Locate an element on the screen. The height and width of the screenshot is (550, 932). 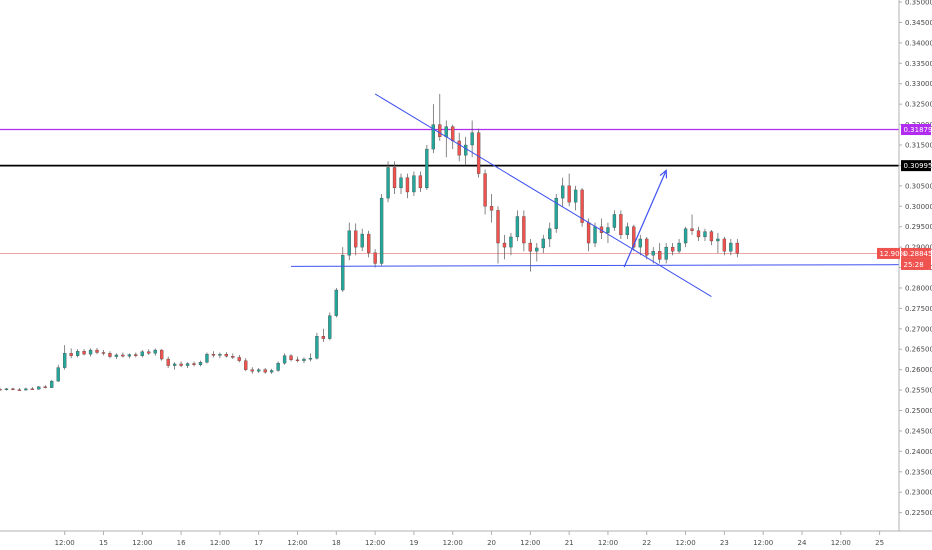
projection-arrow-shaft is located at coordinates (645, 219).